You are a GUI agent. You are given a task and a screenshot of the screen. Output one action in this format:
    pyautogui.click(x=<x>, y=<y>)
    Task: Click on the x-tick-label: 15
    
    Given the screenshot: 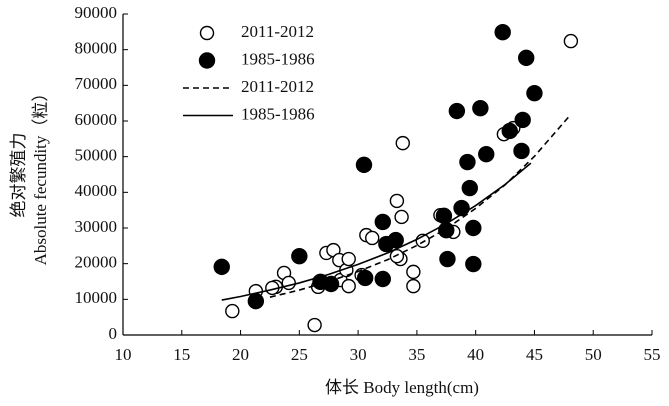 What is the action you would take?
    pyautogui.click(x=181, y=354)
    